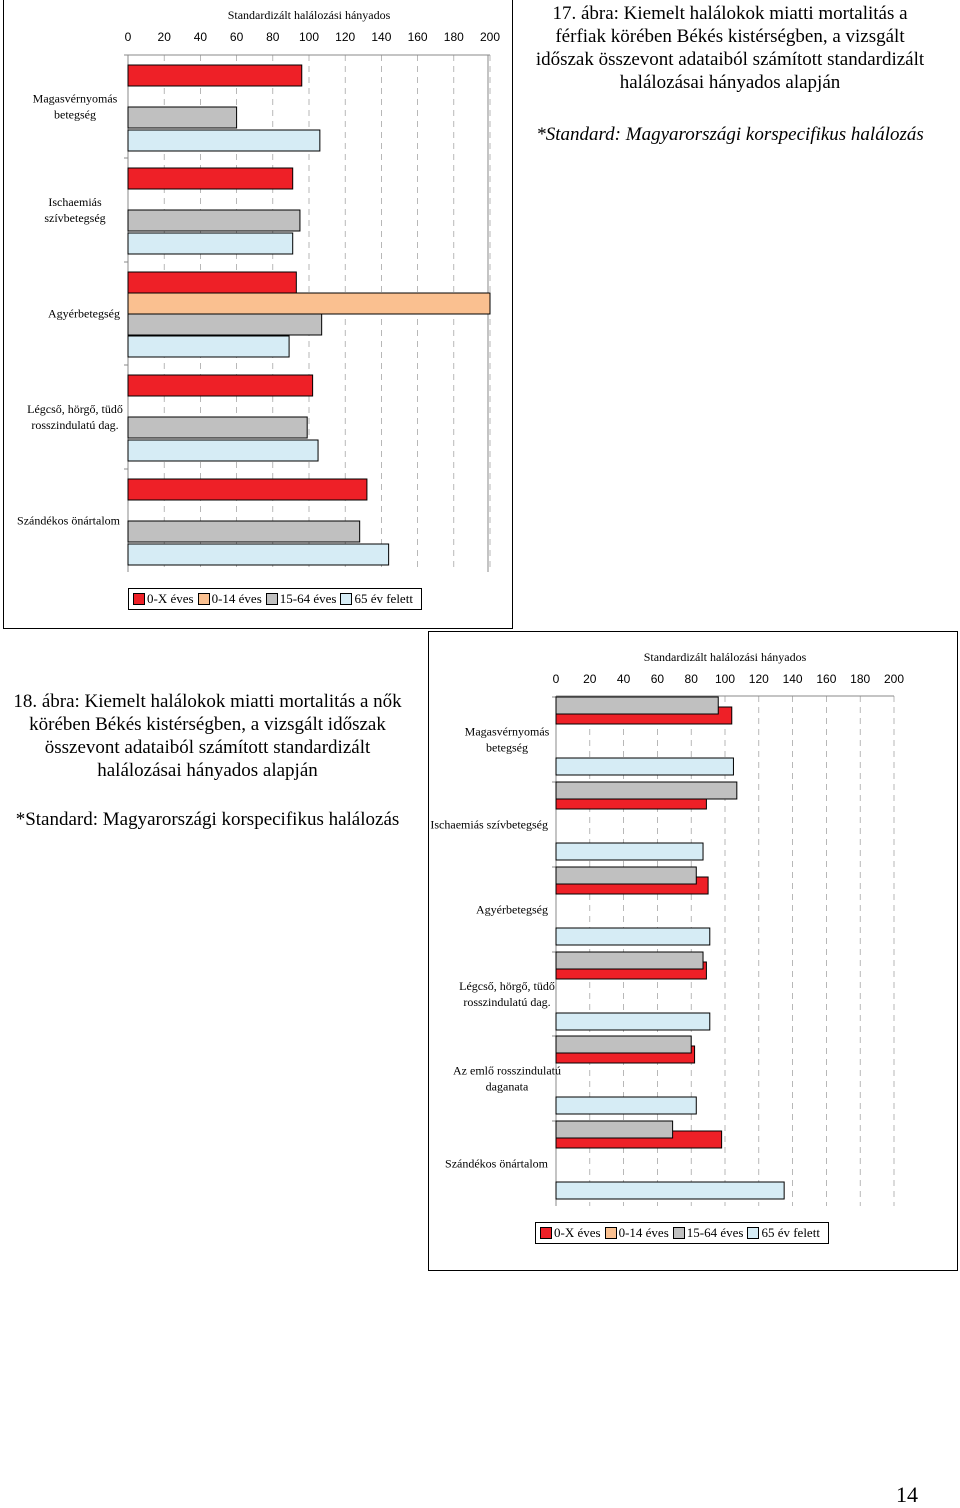 This screenshot has width=960, height=1508. What do you see at coordinates (74, 218) in the screenshot?
I see `category-label: szívbetegség` at bounding box center [74, 218].